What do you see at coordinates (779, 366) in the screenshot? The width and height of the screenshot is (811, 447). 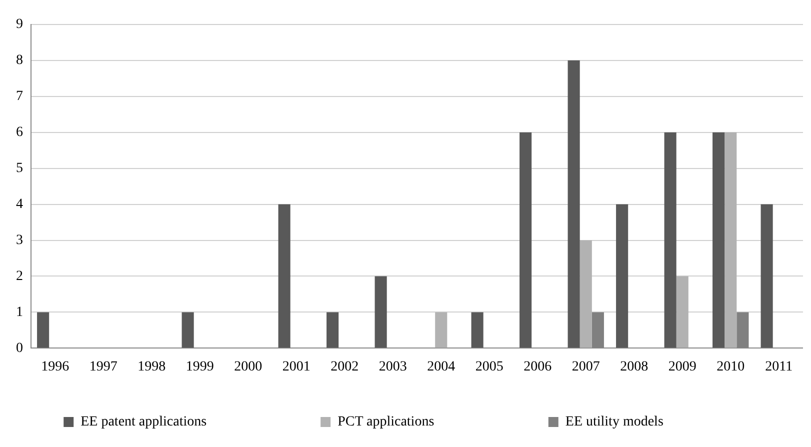 I see `x-tick-label: 2011` at bounding box center [779, 366].